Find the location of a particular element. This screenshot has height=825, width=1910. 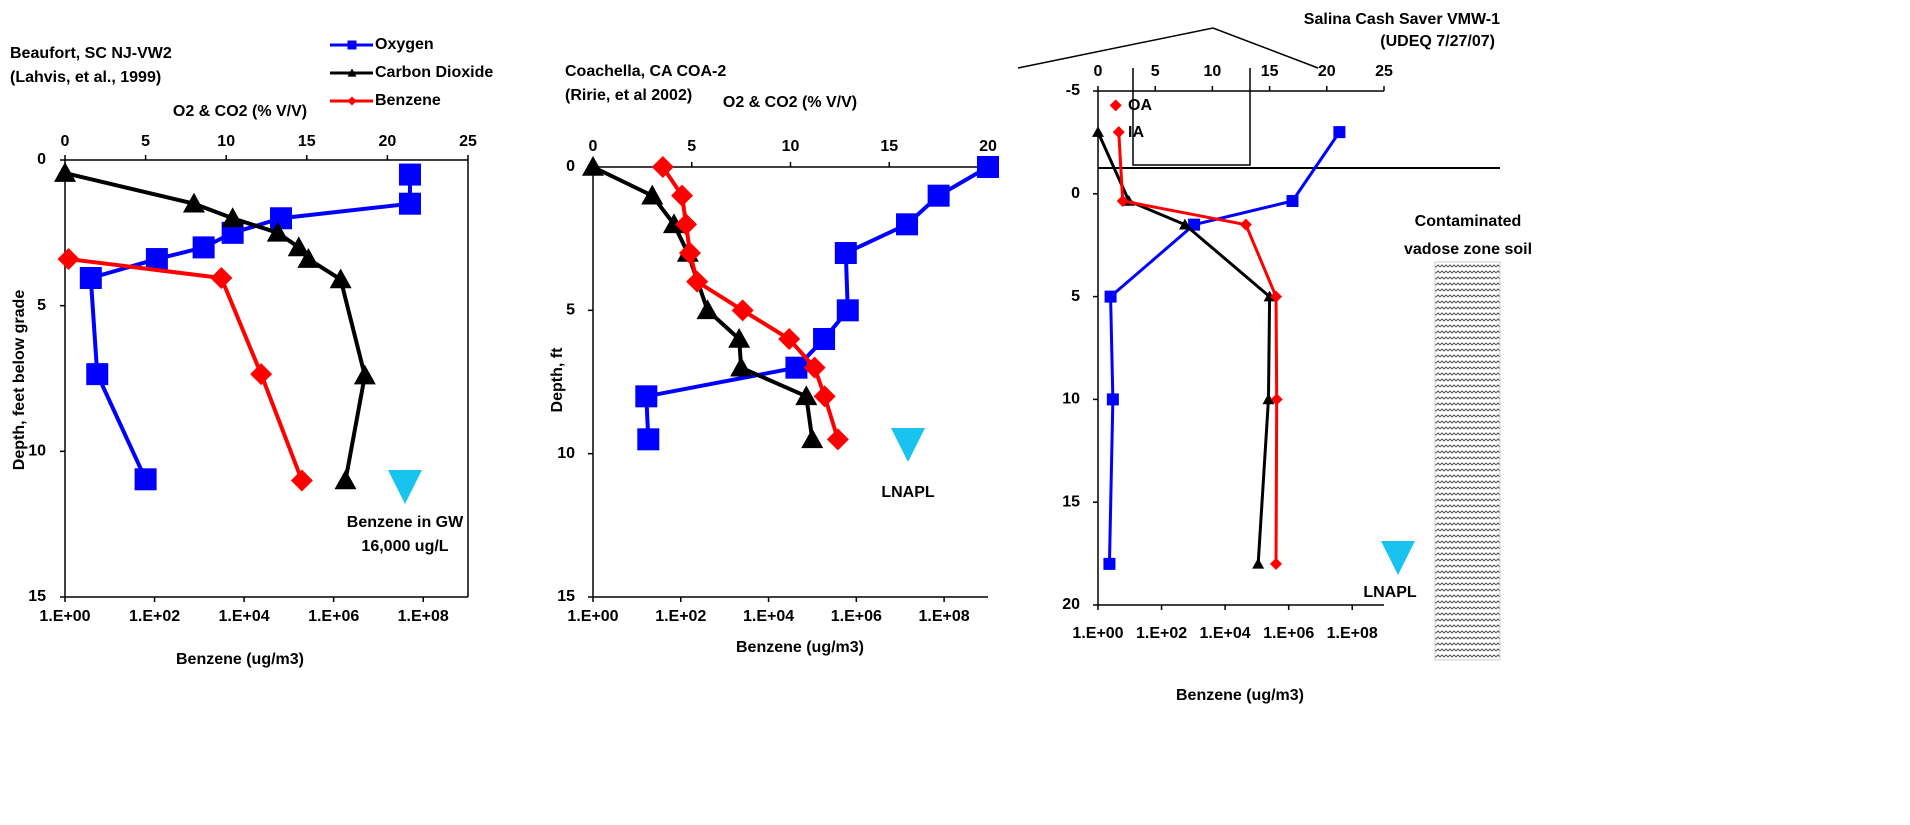

y-tick-label: 0 is located at coordinates (1075, 193).